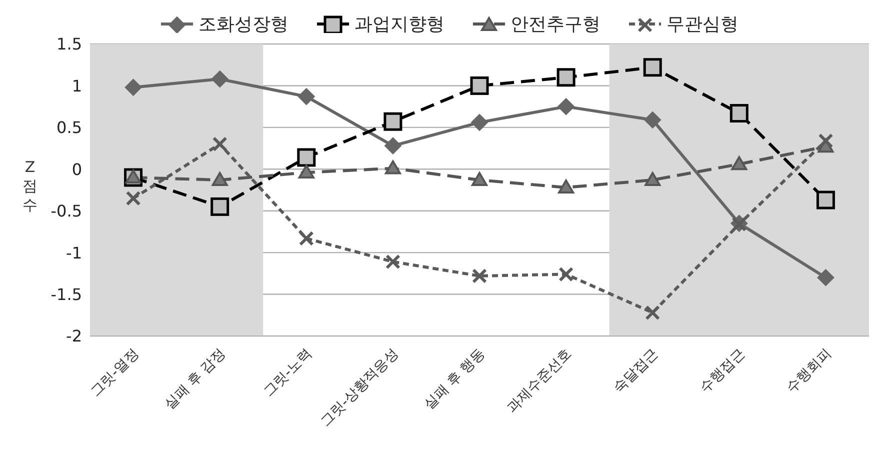 Image resolution: width=877 pixels, height=454 pixels. I want to click on y-tick-label: 0.5, so click(69, 128).